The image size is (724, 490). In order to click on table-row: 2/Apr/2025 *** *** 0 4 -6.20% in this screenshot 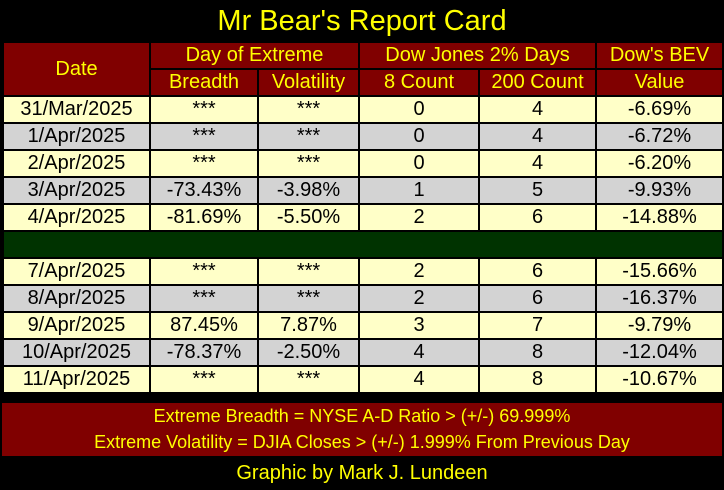, I will do `click(363, 163)`.